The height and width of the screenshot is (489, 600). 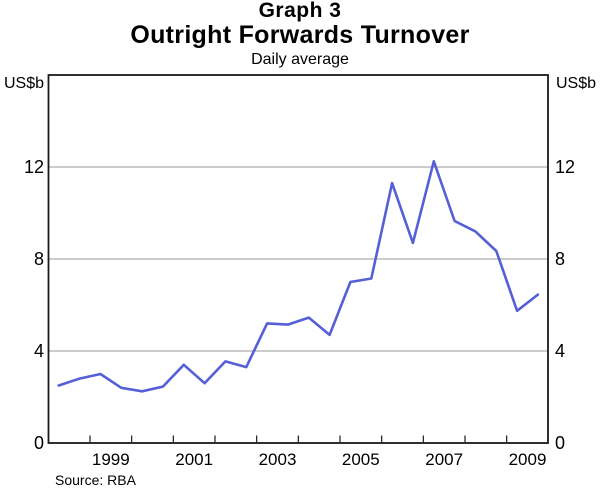 I want to click on x-tick-label-2009: 2009, so click(x=527, y=459).